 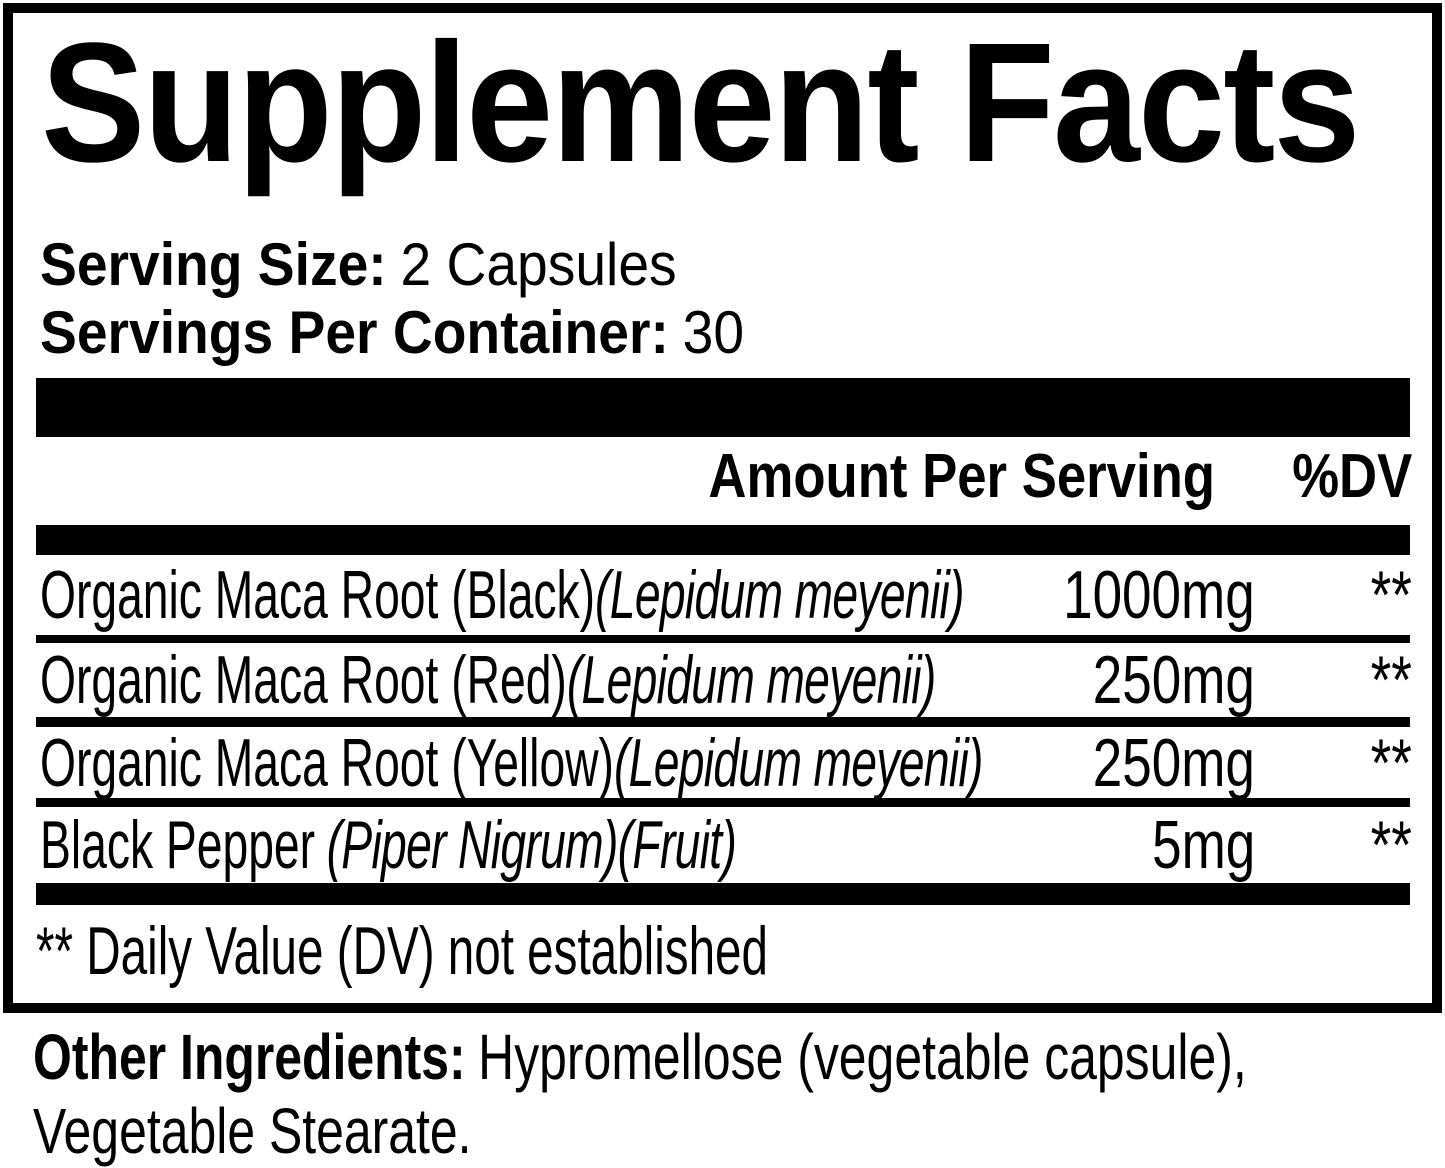 I want to click on ingredient-amount: 5mg, so click(x=1203, y=845).